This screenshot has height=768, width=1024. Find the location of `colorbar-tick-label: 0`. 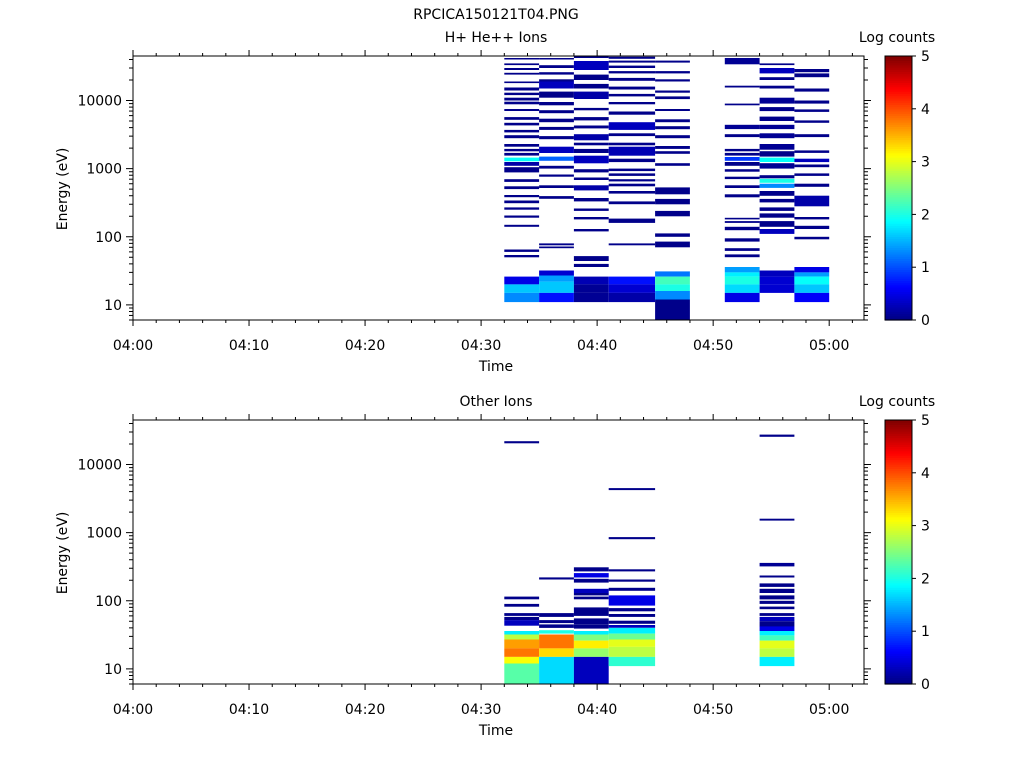

colorbar-tick-label: 0 is located at coordinates (925, 321).